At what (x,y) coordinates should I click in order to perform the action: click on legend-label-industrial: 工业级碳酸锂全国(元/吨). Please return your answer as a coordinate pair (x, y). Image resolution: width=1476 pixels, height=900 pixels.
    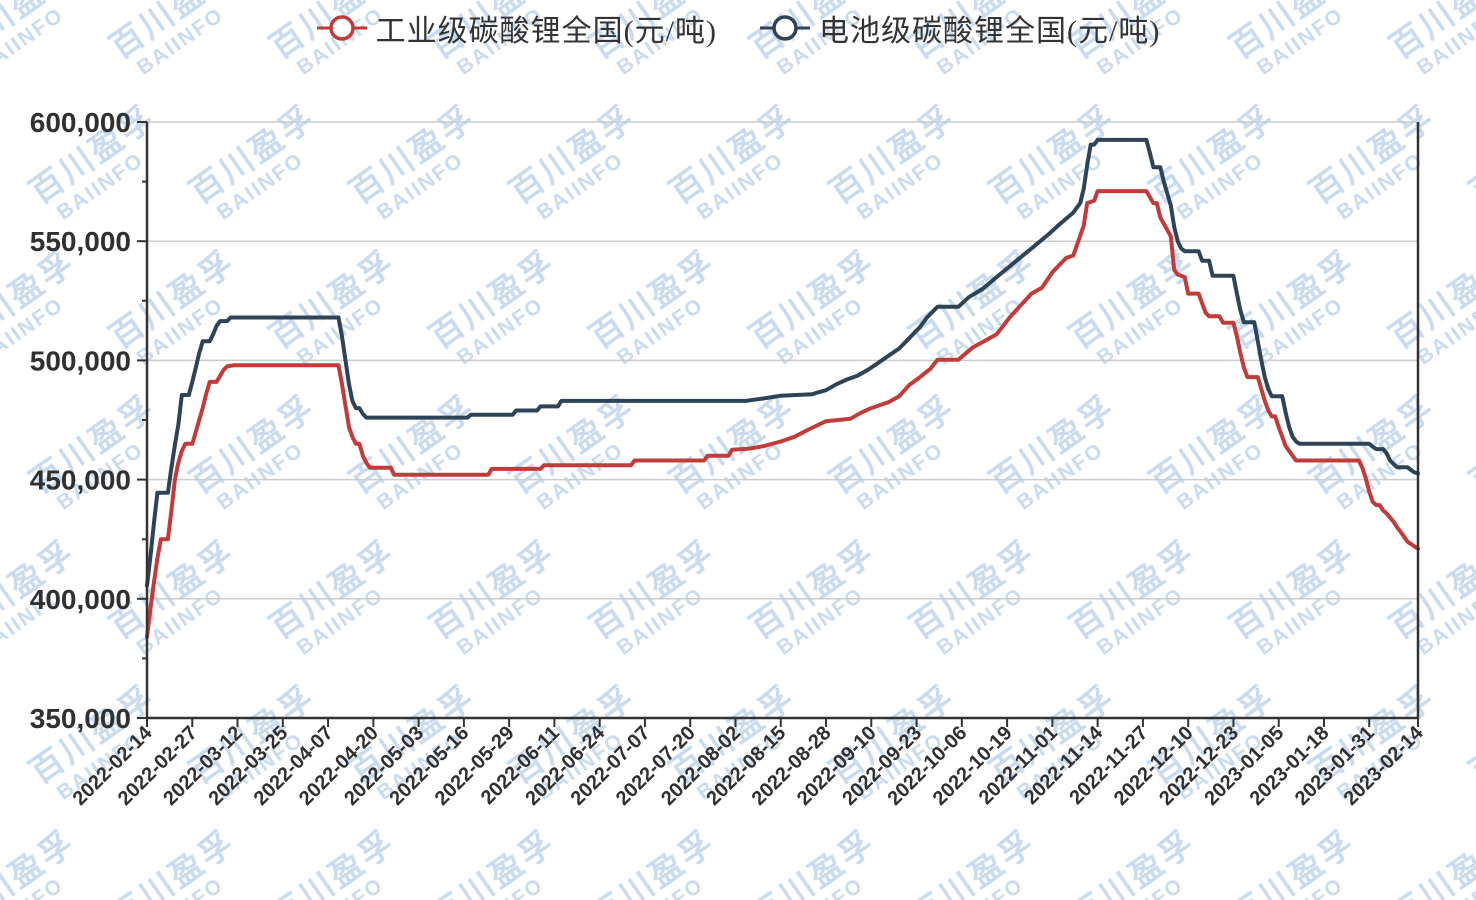
    Looking at the image, I should click on (546, 31).